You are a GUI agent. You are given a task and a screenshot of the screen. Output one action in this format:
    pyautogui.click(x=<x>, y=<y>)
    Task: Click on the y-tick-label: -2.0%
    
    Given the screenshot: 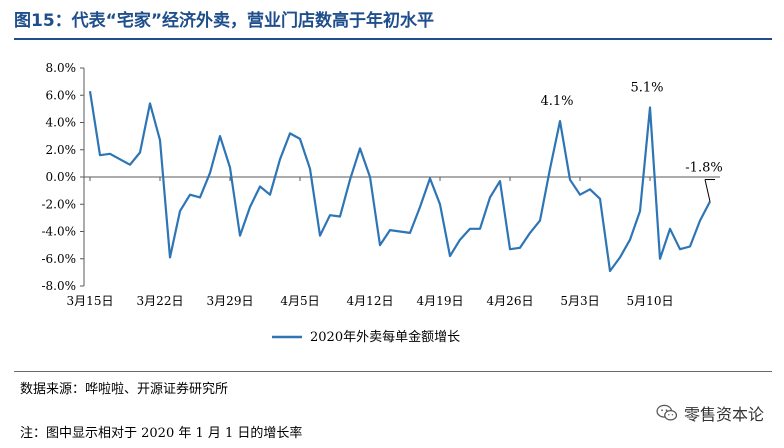 What is the action you would take?
    pyautogui.click(x=58, y=204)
    